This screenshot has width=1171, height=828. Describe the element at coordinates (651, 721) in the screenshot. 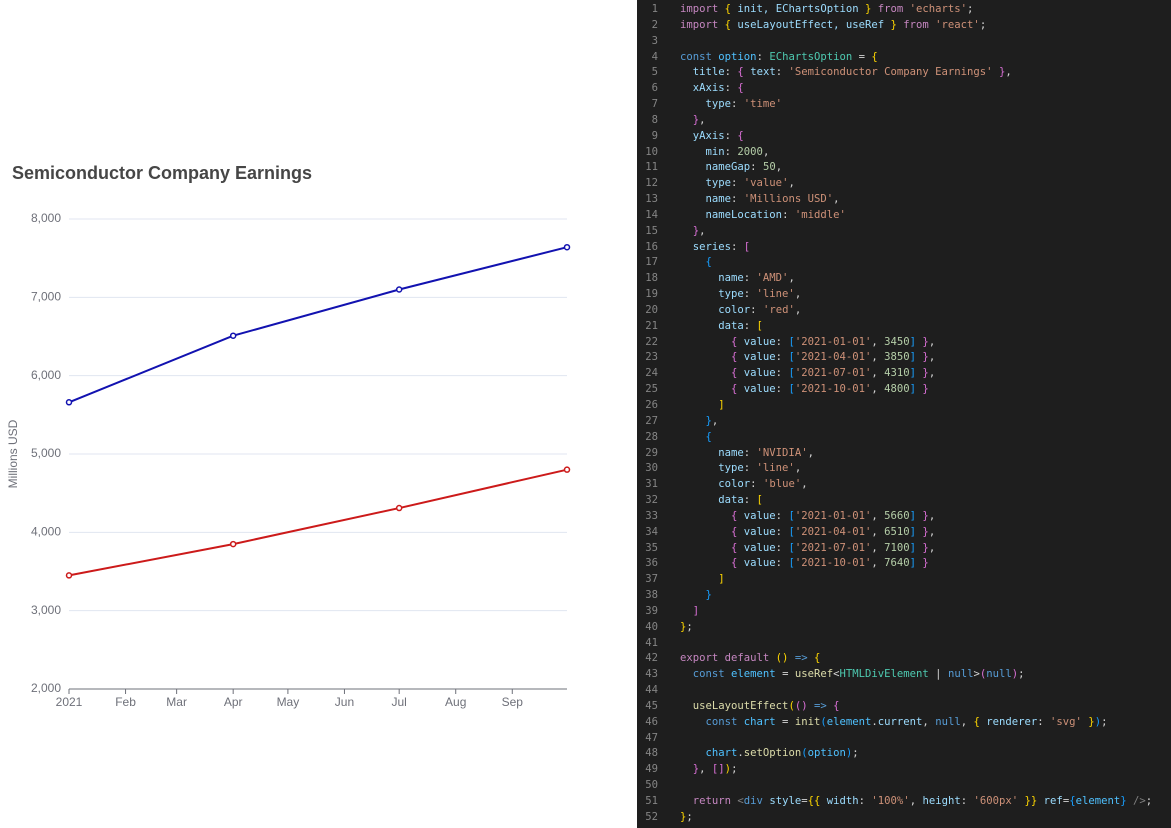

I see `line-number: 46` at that location.